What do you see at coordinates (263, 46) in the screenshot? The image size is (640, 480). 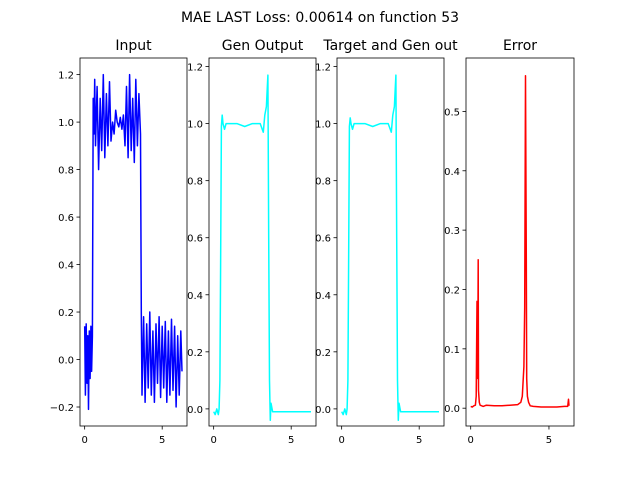 I see `subplot-title: Gen Output` at bounding box center [263, 46].